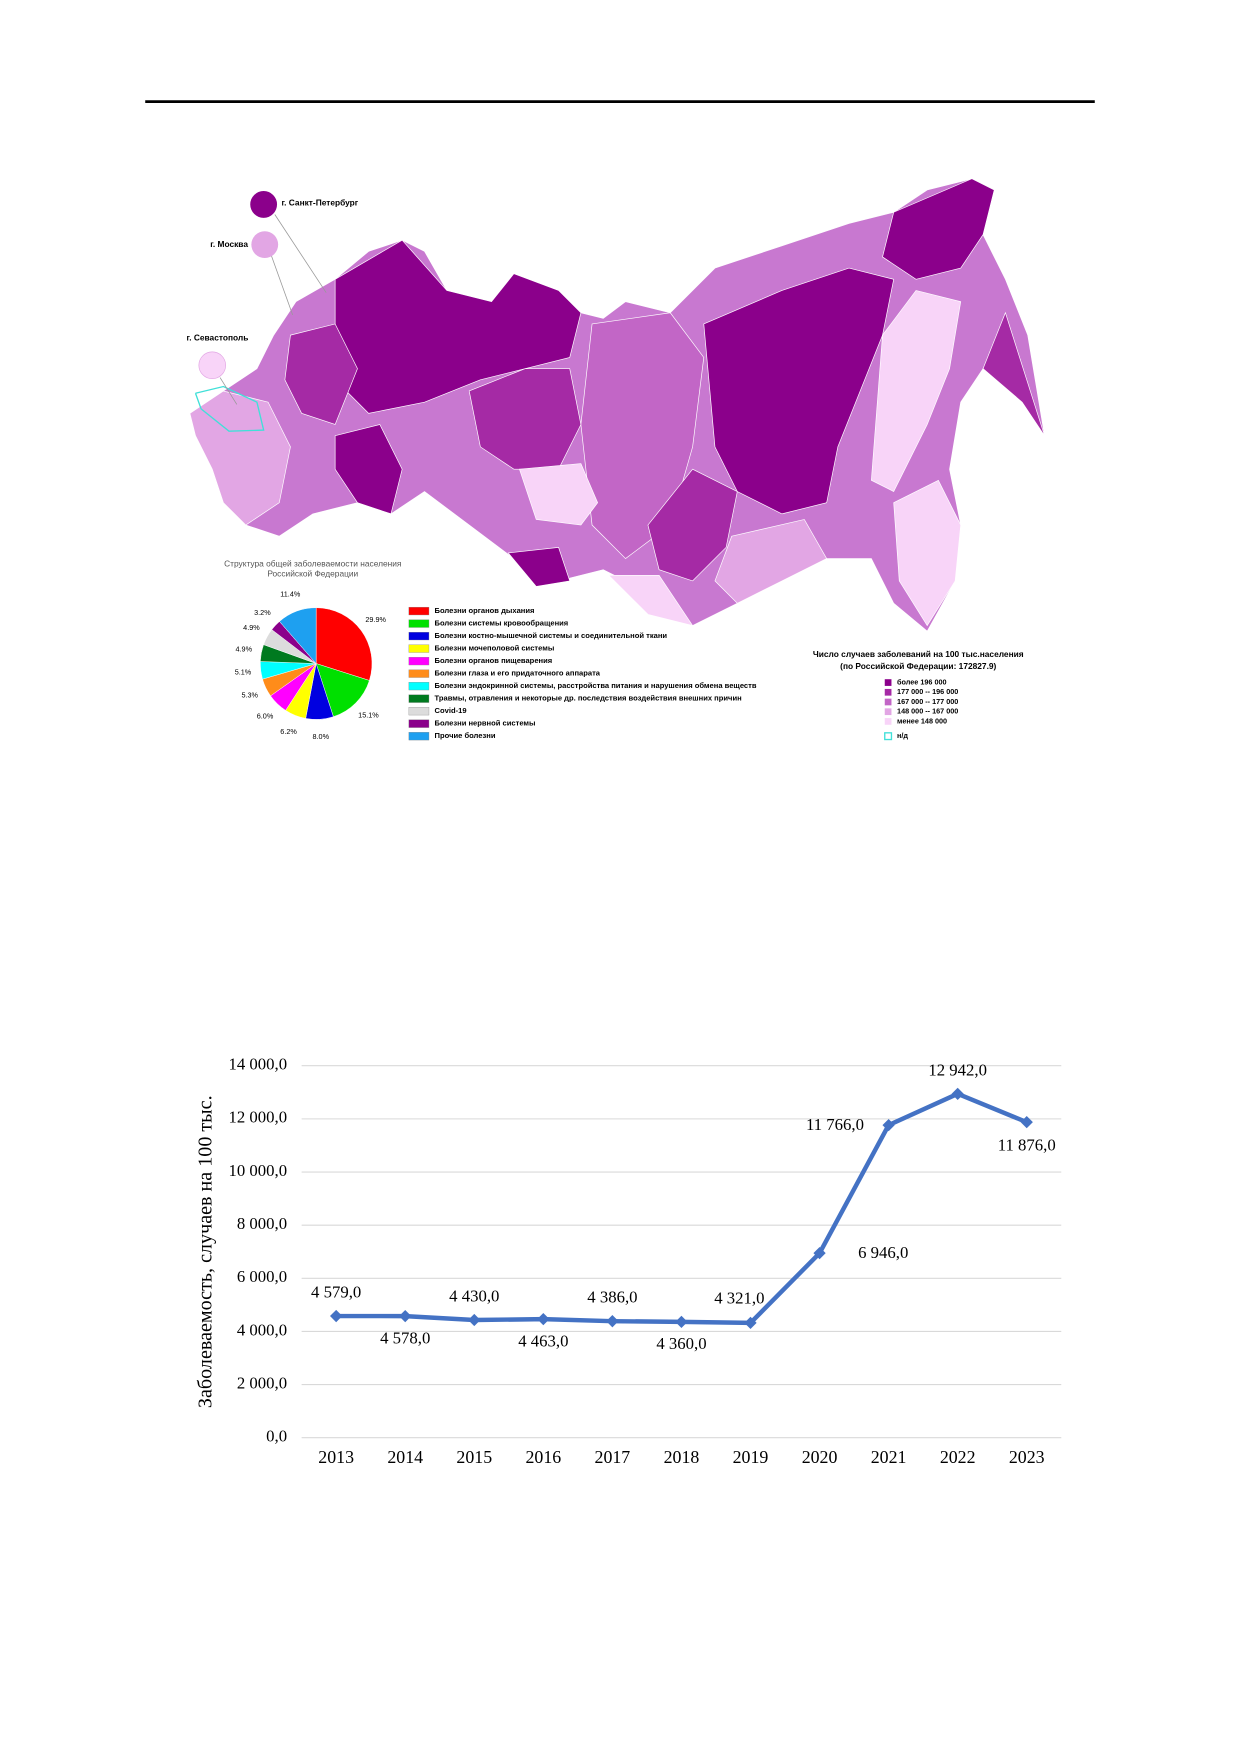 The width and height of the screenshot is (1240, 1759). I want to click on x-tick-label: 2019, so click(751, 1457).